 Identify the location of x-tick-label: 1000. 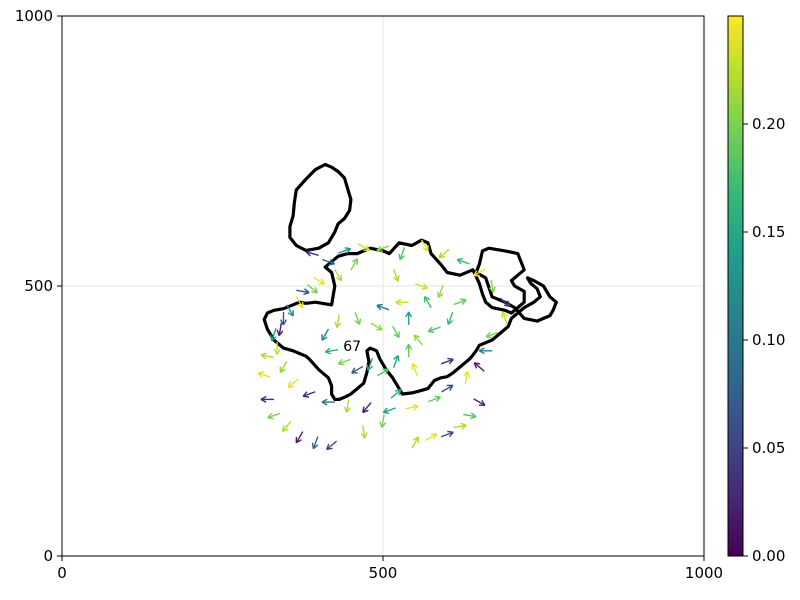
(704, 573).